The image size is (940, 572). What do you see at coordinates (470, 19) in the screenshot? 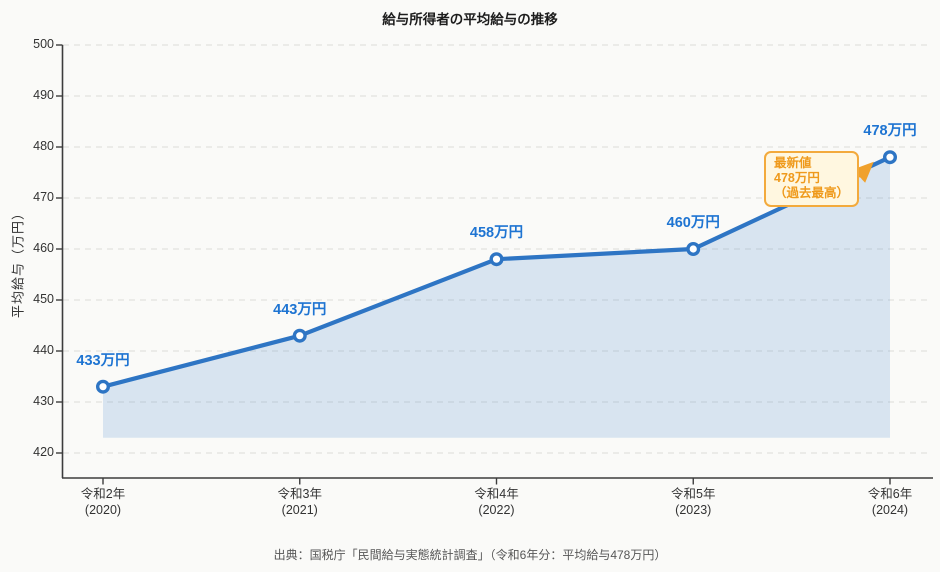
I see `chart-title: 給与所得者の平均給与の推移` at bounding box center [470, 19].